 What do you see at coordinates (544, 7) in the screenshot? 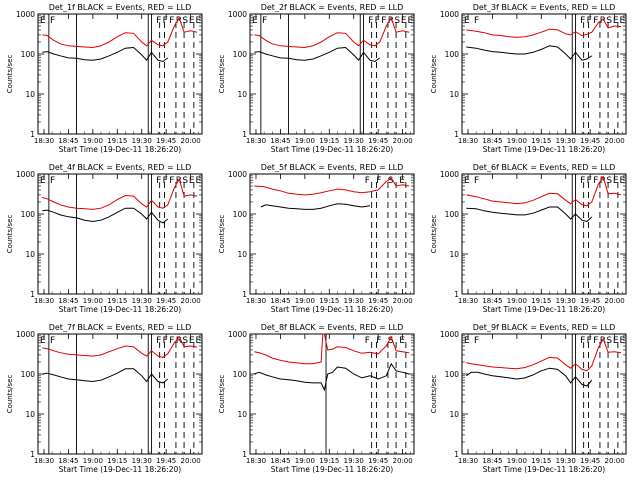
I see `panel-title: Det_3f BLACK = Events, RED = LLD` at bounding box center [544, 7].